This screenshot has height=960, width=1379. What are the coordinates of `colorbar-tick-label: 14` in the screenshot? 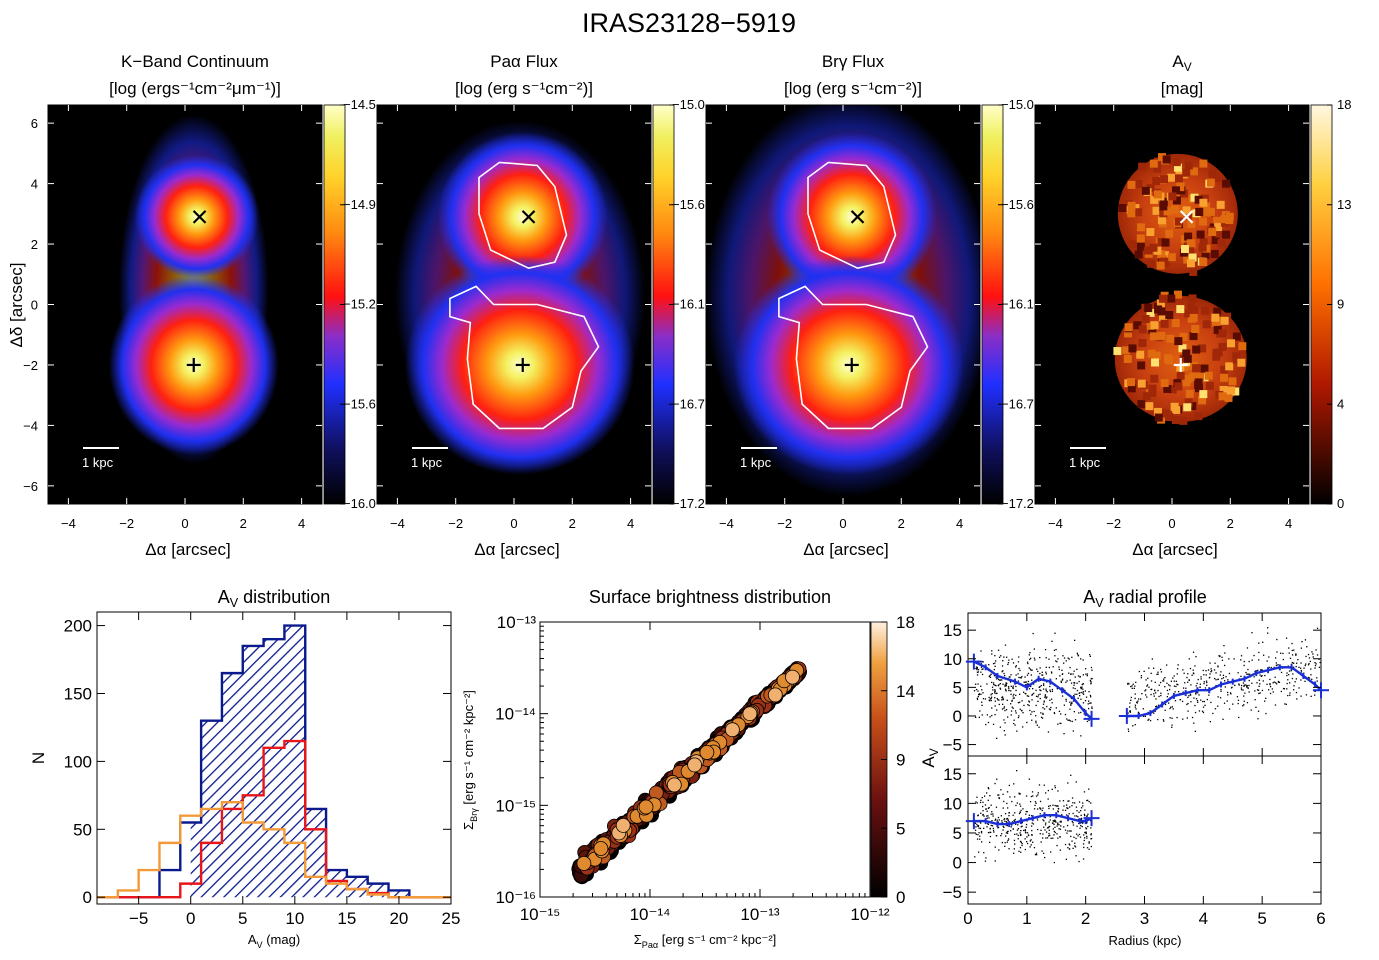 It's located at (905, 691).